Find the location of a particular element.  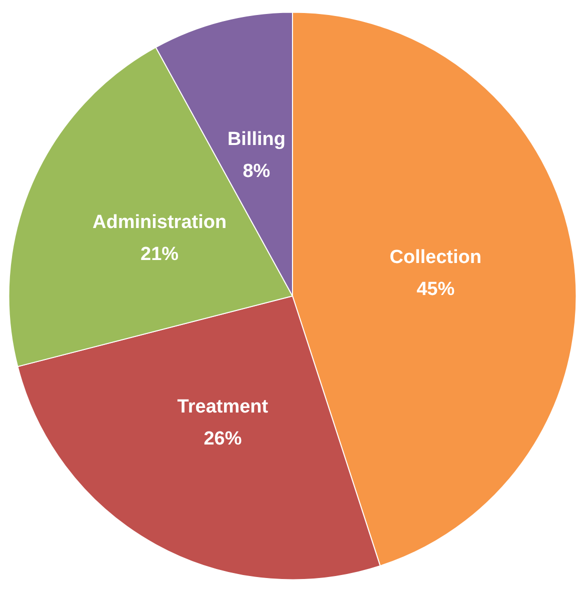

data-label: 45% is located at coordinates (435, 289).